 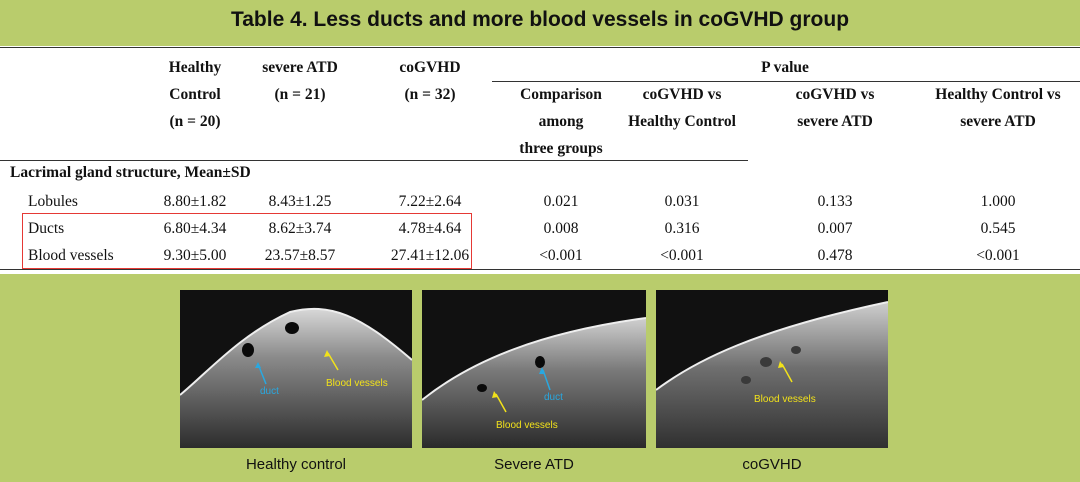 I want to click on oct-image-severe-atd: duct Blood vessels, so click(x=534, y=369).